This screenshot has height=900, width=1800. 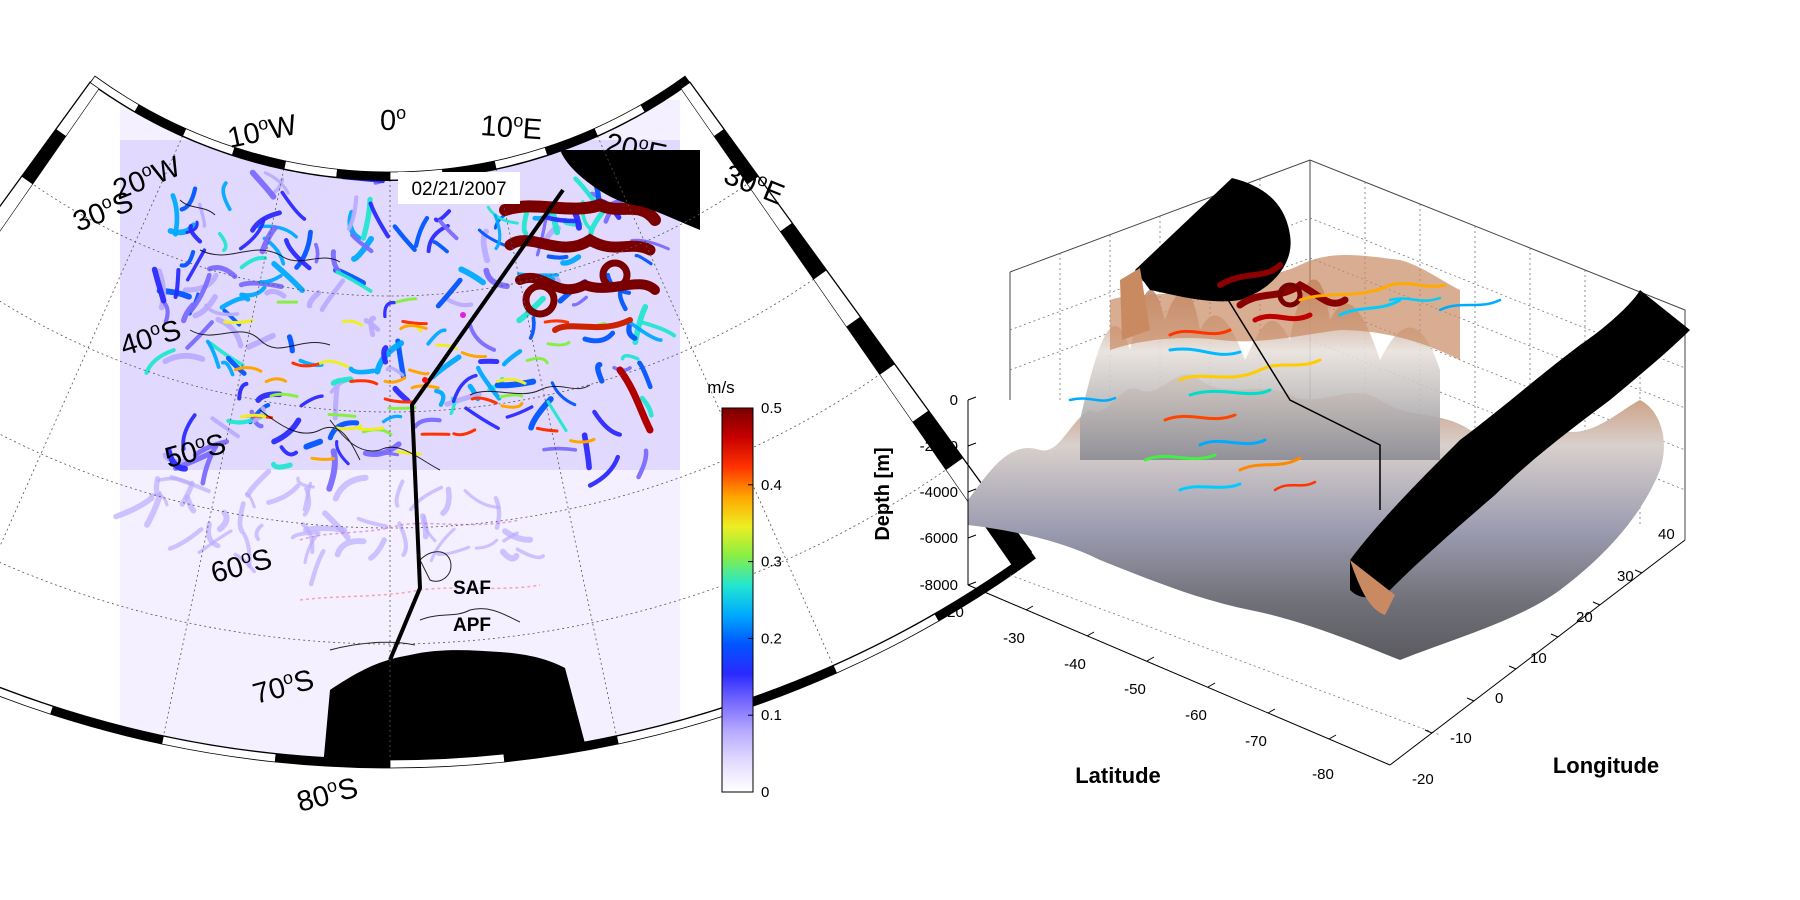 I want to click on y-tick: 30, so click(x=1625, y=576).